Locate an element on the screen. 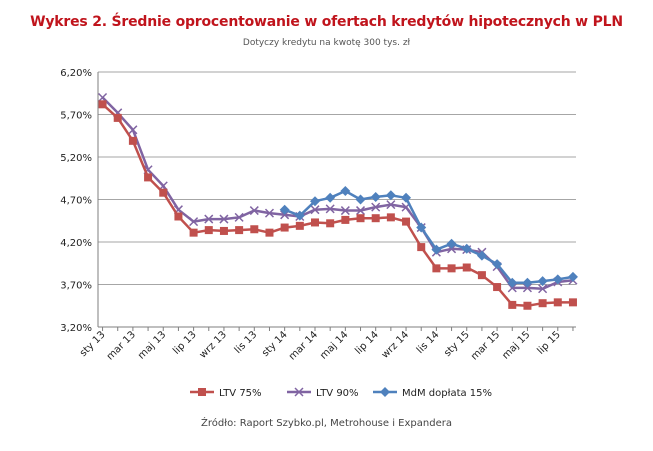 This screenshot has height=451, width=653. y-tick-label: 4,70% is located at coordinates (76, 201).